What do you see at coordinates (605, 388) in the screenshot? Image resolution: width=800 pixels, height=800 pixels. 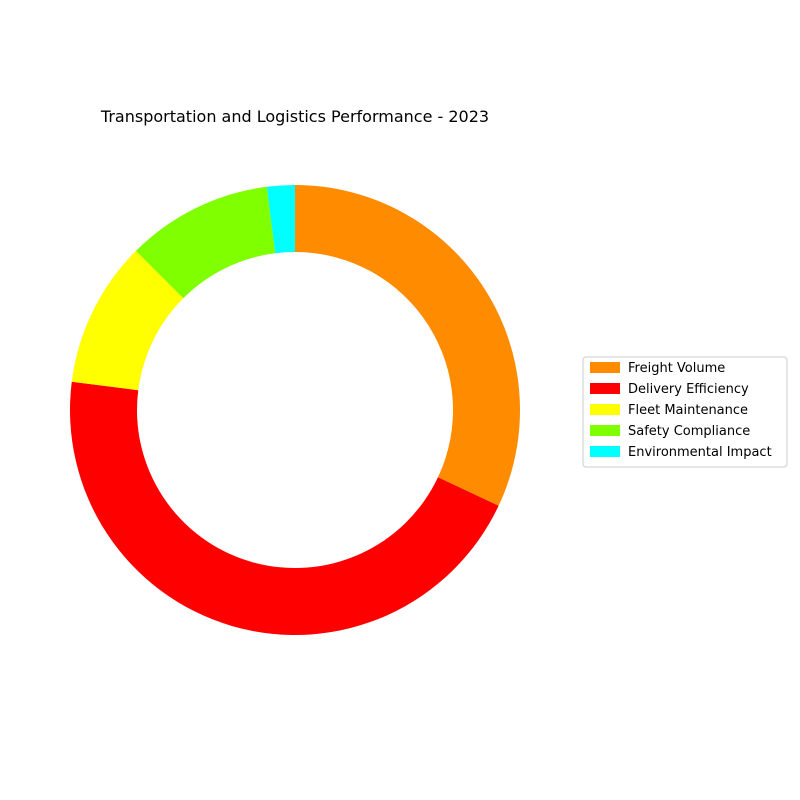 I see `legend-swatch-delivery-efficiency` at bounding box center [605, 388].